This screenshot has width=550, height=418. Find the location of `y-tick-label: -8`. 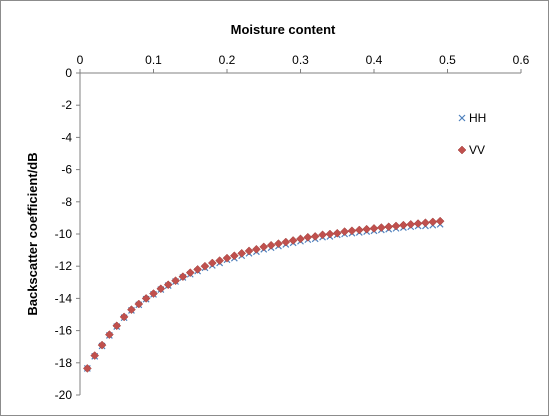

y-tick-label: -8 is located at coordinates (66, 202).